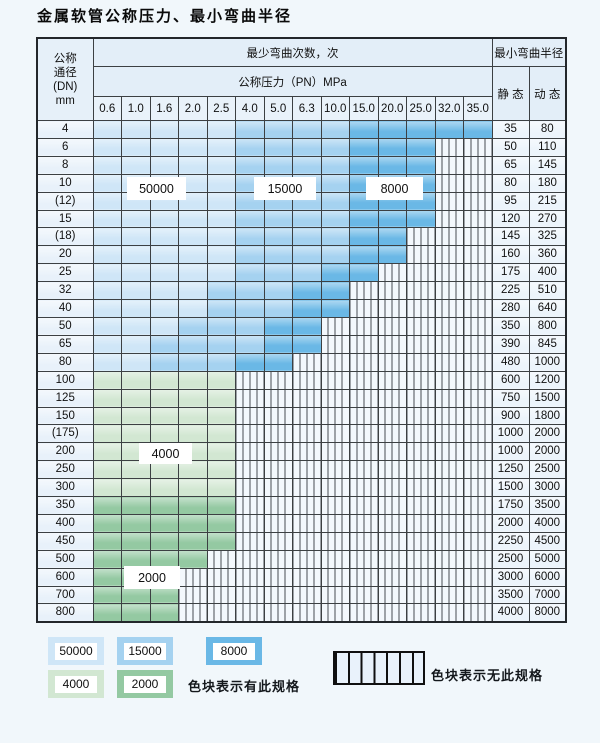  I want to click on static-radius-cell: 225, so click(510, 291).